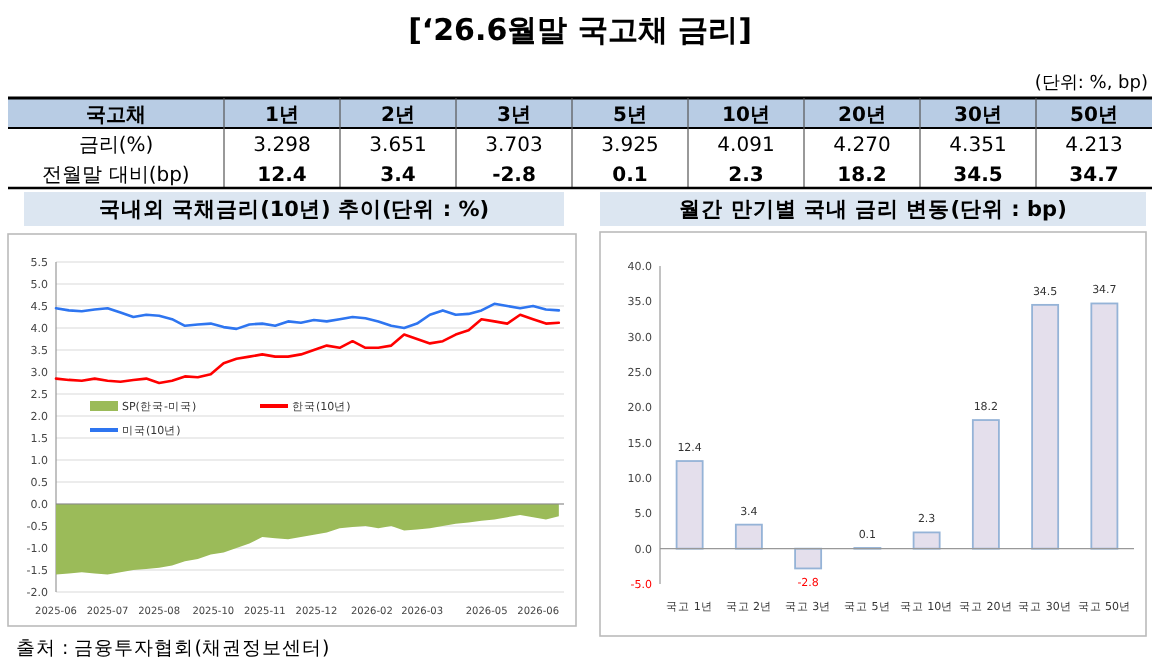  Describe the element at coordinates (1094, 145) in the screenshot. I see `data-label: 4.213` at that location.